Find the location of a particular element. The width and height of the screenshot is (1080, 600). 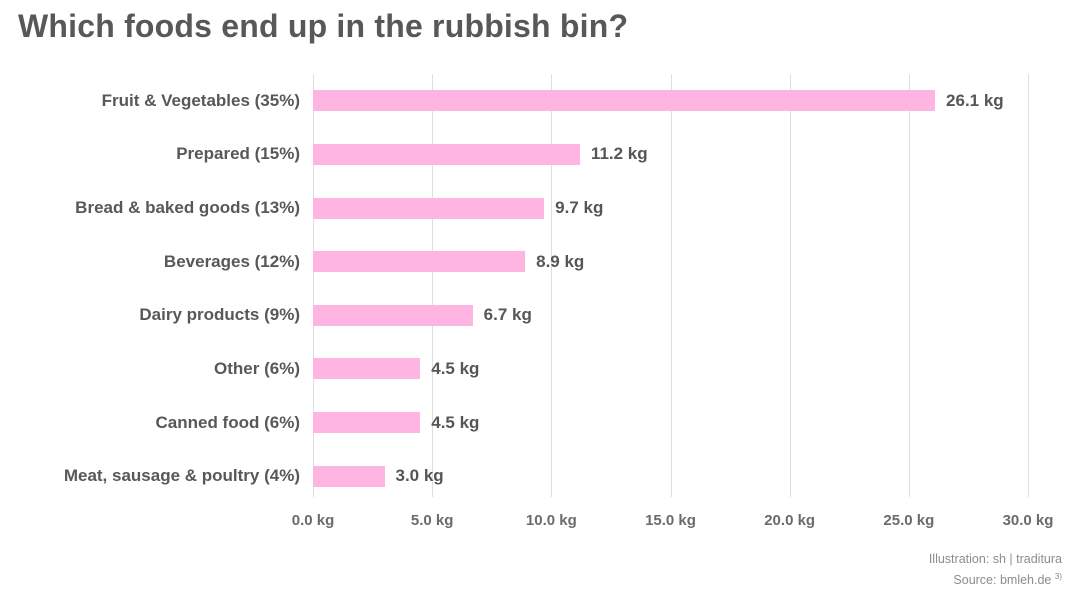

category-label: Other (6%) is located at coordinates (257, 368).